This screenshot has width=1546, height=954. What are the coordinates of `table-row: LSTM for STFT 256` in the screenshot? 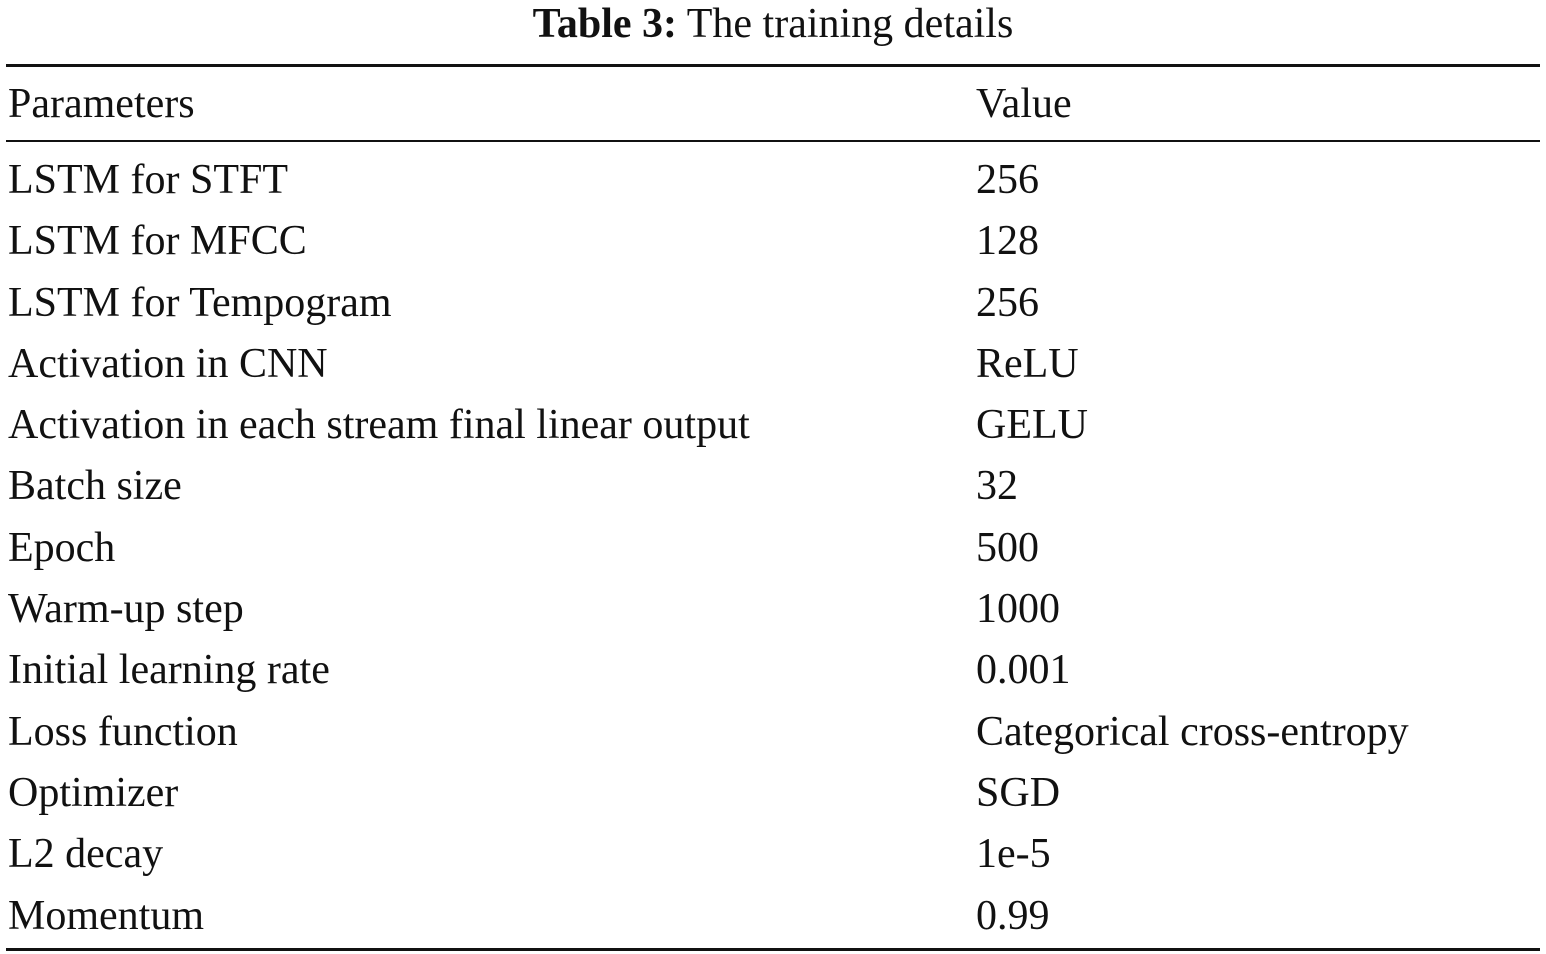 It's located at (773, 182).